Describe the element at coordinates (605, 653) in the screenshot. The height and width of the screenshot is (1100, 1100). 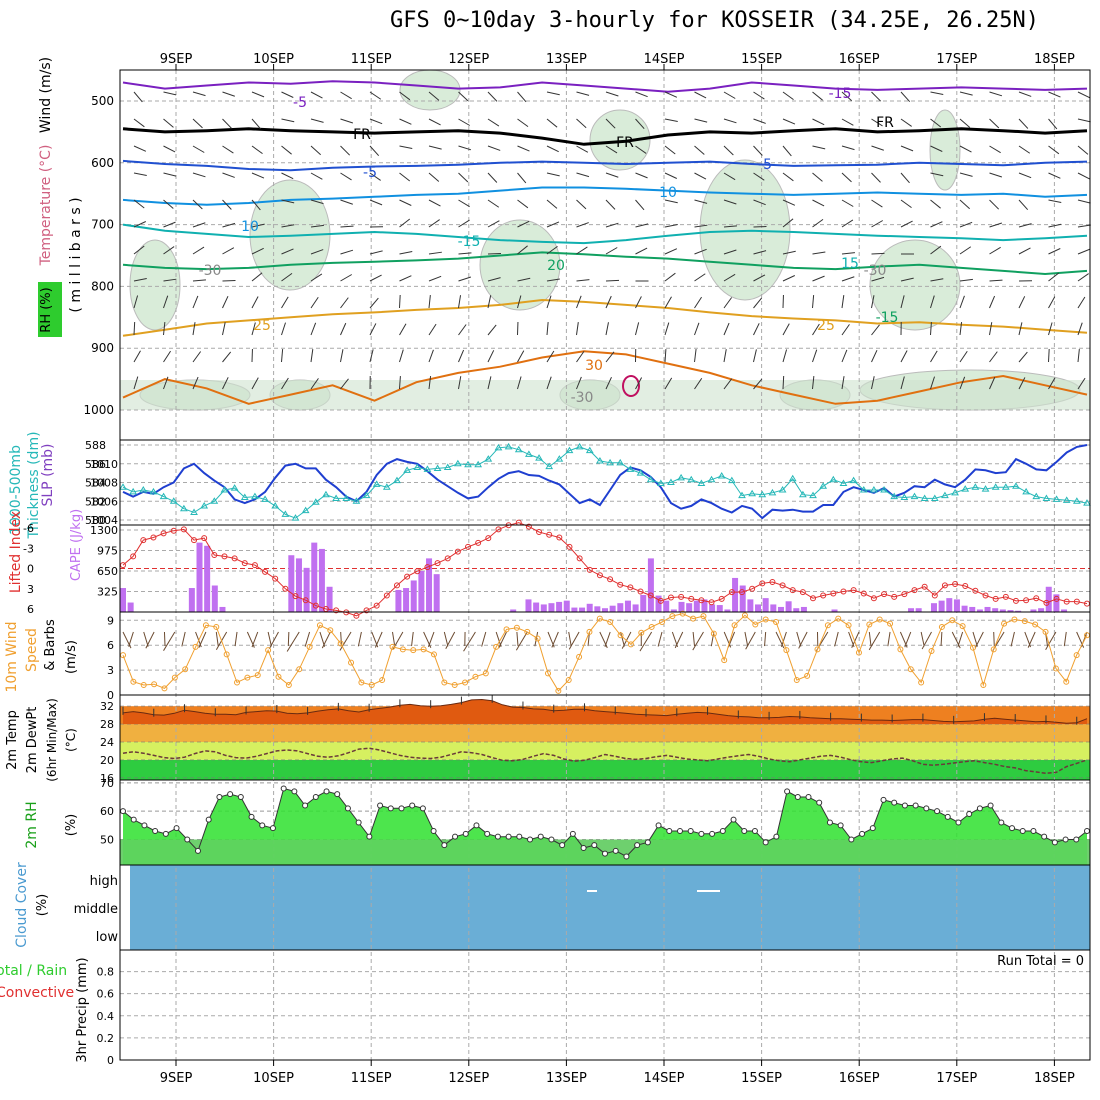
I see `panel-frame-wind` at that location.